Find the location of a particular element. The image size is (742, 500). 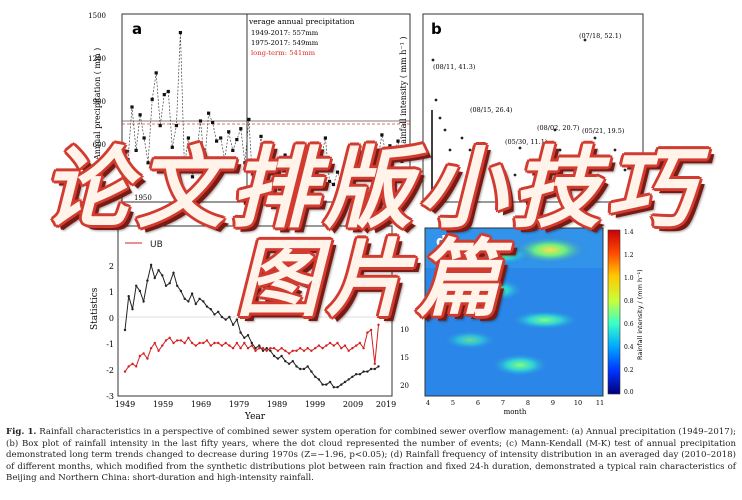

series-c is located at coordinates (255, 326).